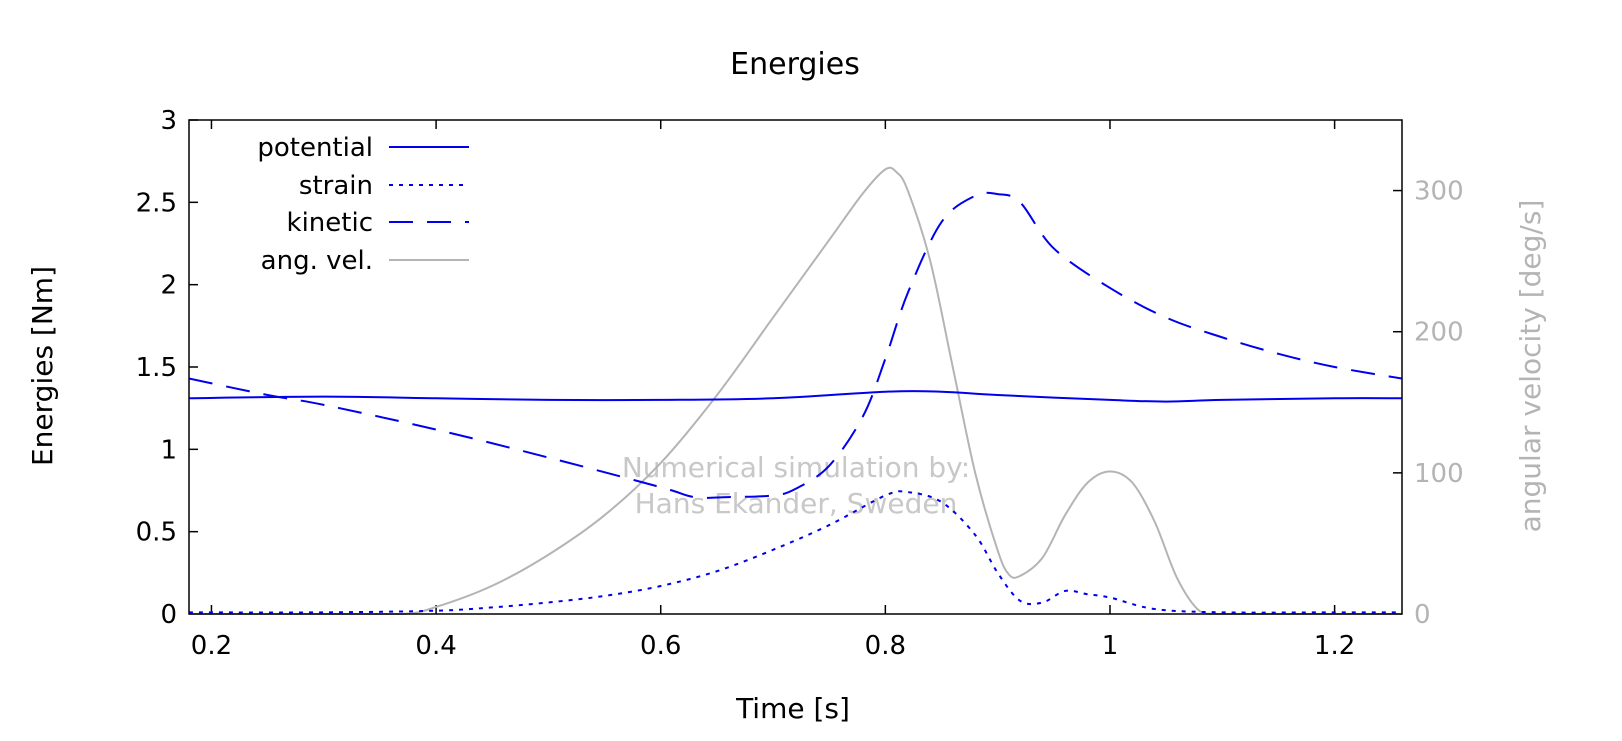  Describe the element at coordinates (435, 646) in the screenshot. I see `x-tick-label: 0.4` at that location.